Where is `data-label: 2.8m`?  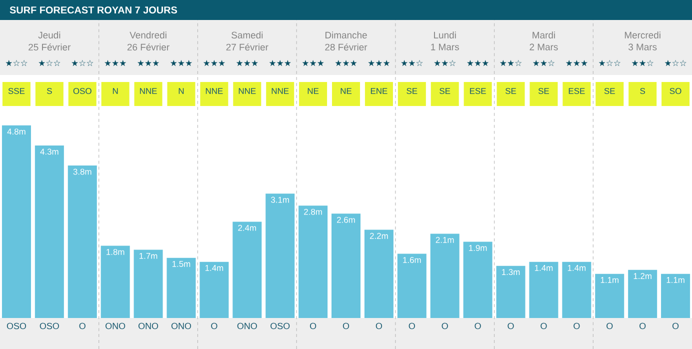 data-label: 2.8m is located at coordinates (313, 211).